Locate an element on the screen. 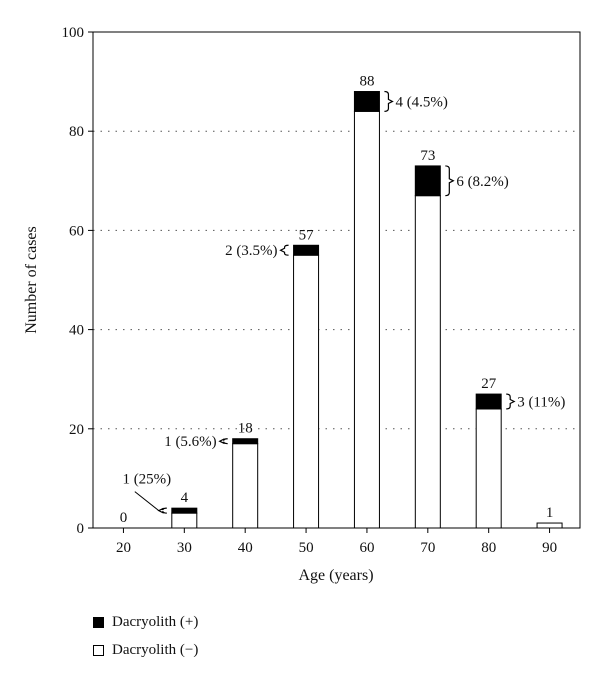 This screenshot has height=683, width=600. y-axis-ticks: 0 20 40 60 80 100 is located at coordinates (77, 281).